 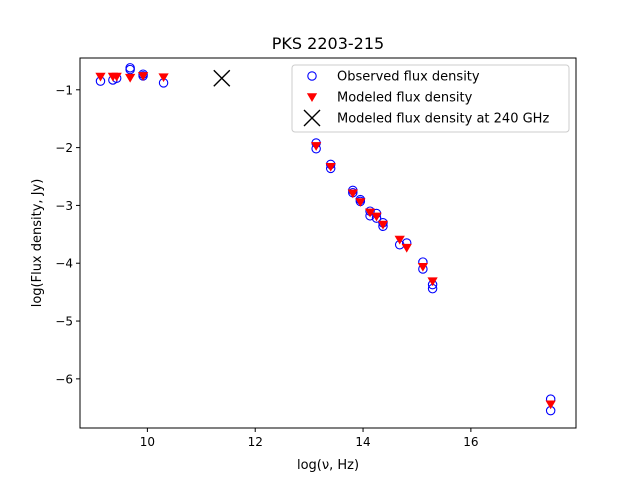 I want to click on chart-title: PKS 2203-215, so click(x=328, y=43).